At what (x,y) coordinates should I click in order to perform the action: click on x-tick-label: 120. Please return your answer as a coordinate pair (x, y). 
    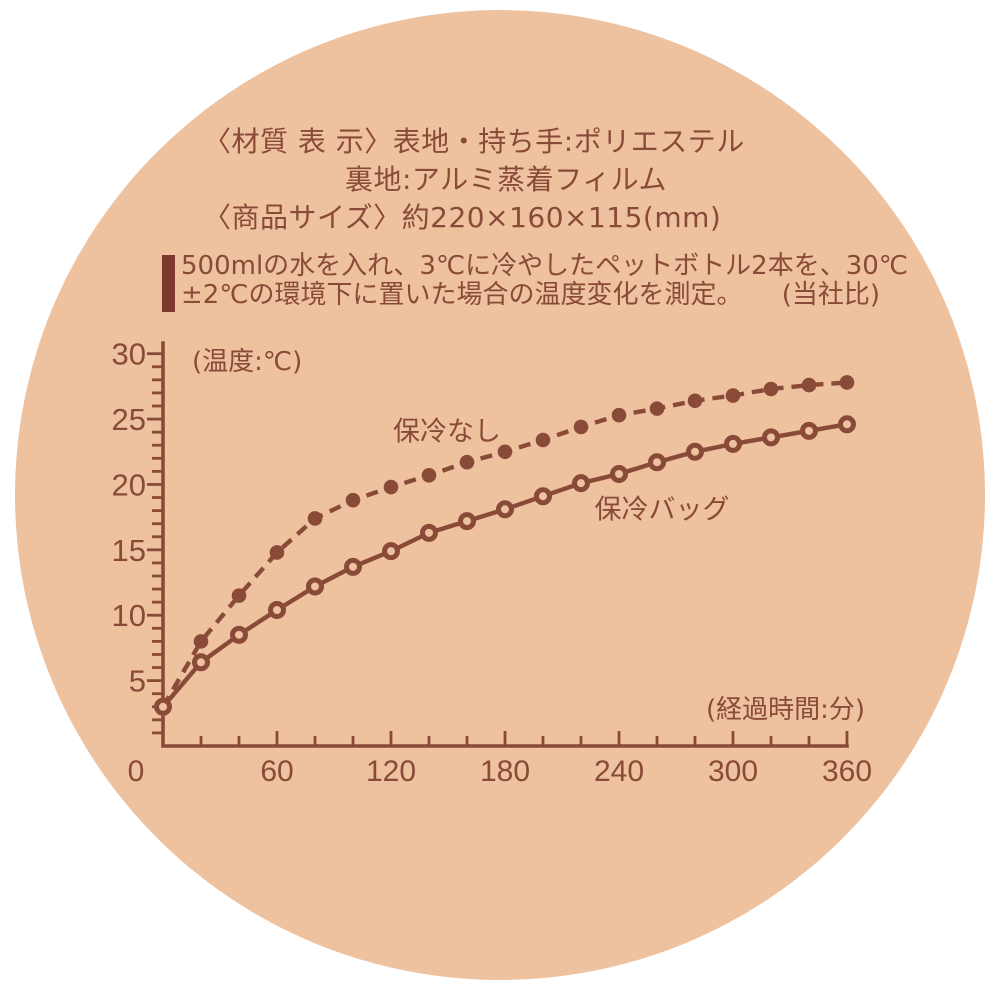
    Looking at the image, I should click on (391, 771).